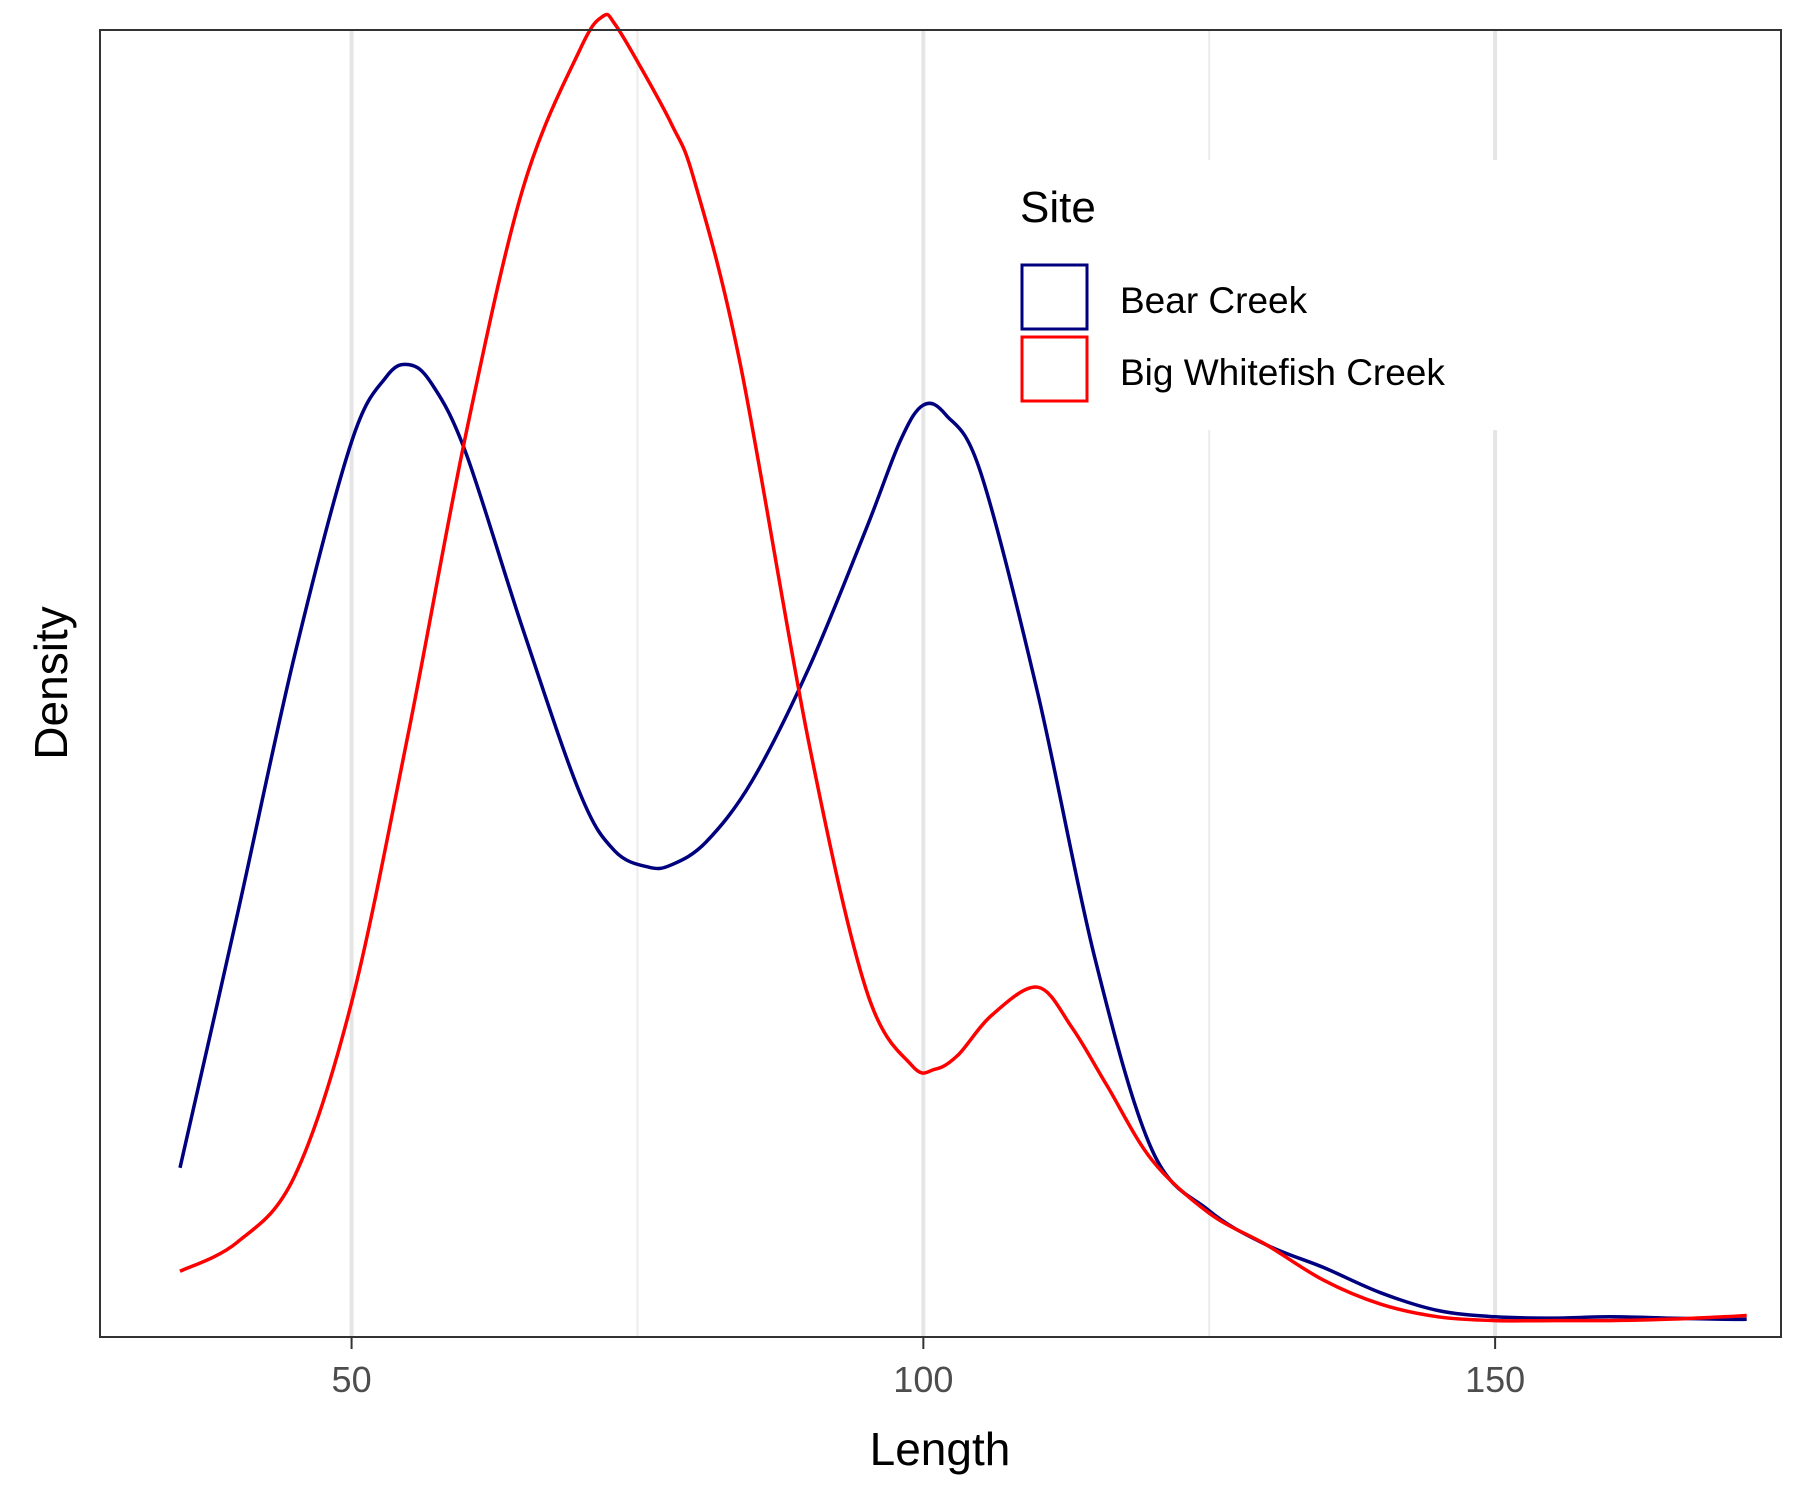 Image resolution: width=1800 pixels, height=1500 pixels. What do you see at coordinates (1214, 300) in the screenshot?
I see `legend-label-bear-creek: Bear Creek` at bounding box center [1214, 300].